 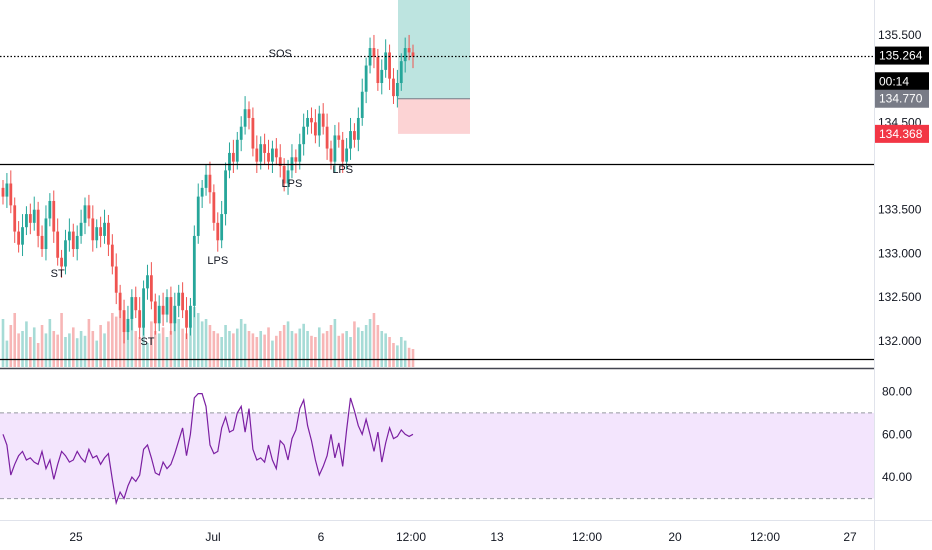 I want to click on rsi-axis: 80.00 60.00 40.00, so click(x=897, y=434).